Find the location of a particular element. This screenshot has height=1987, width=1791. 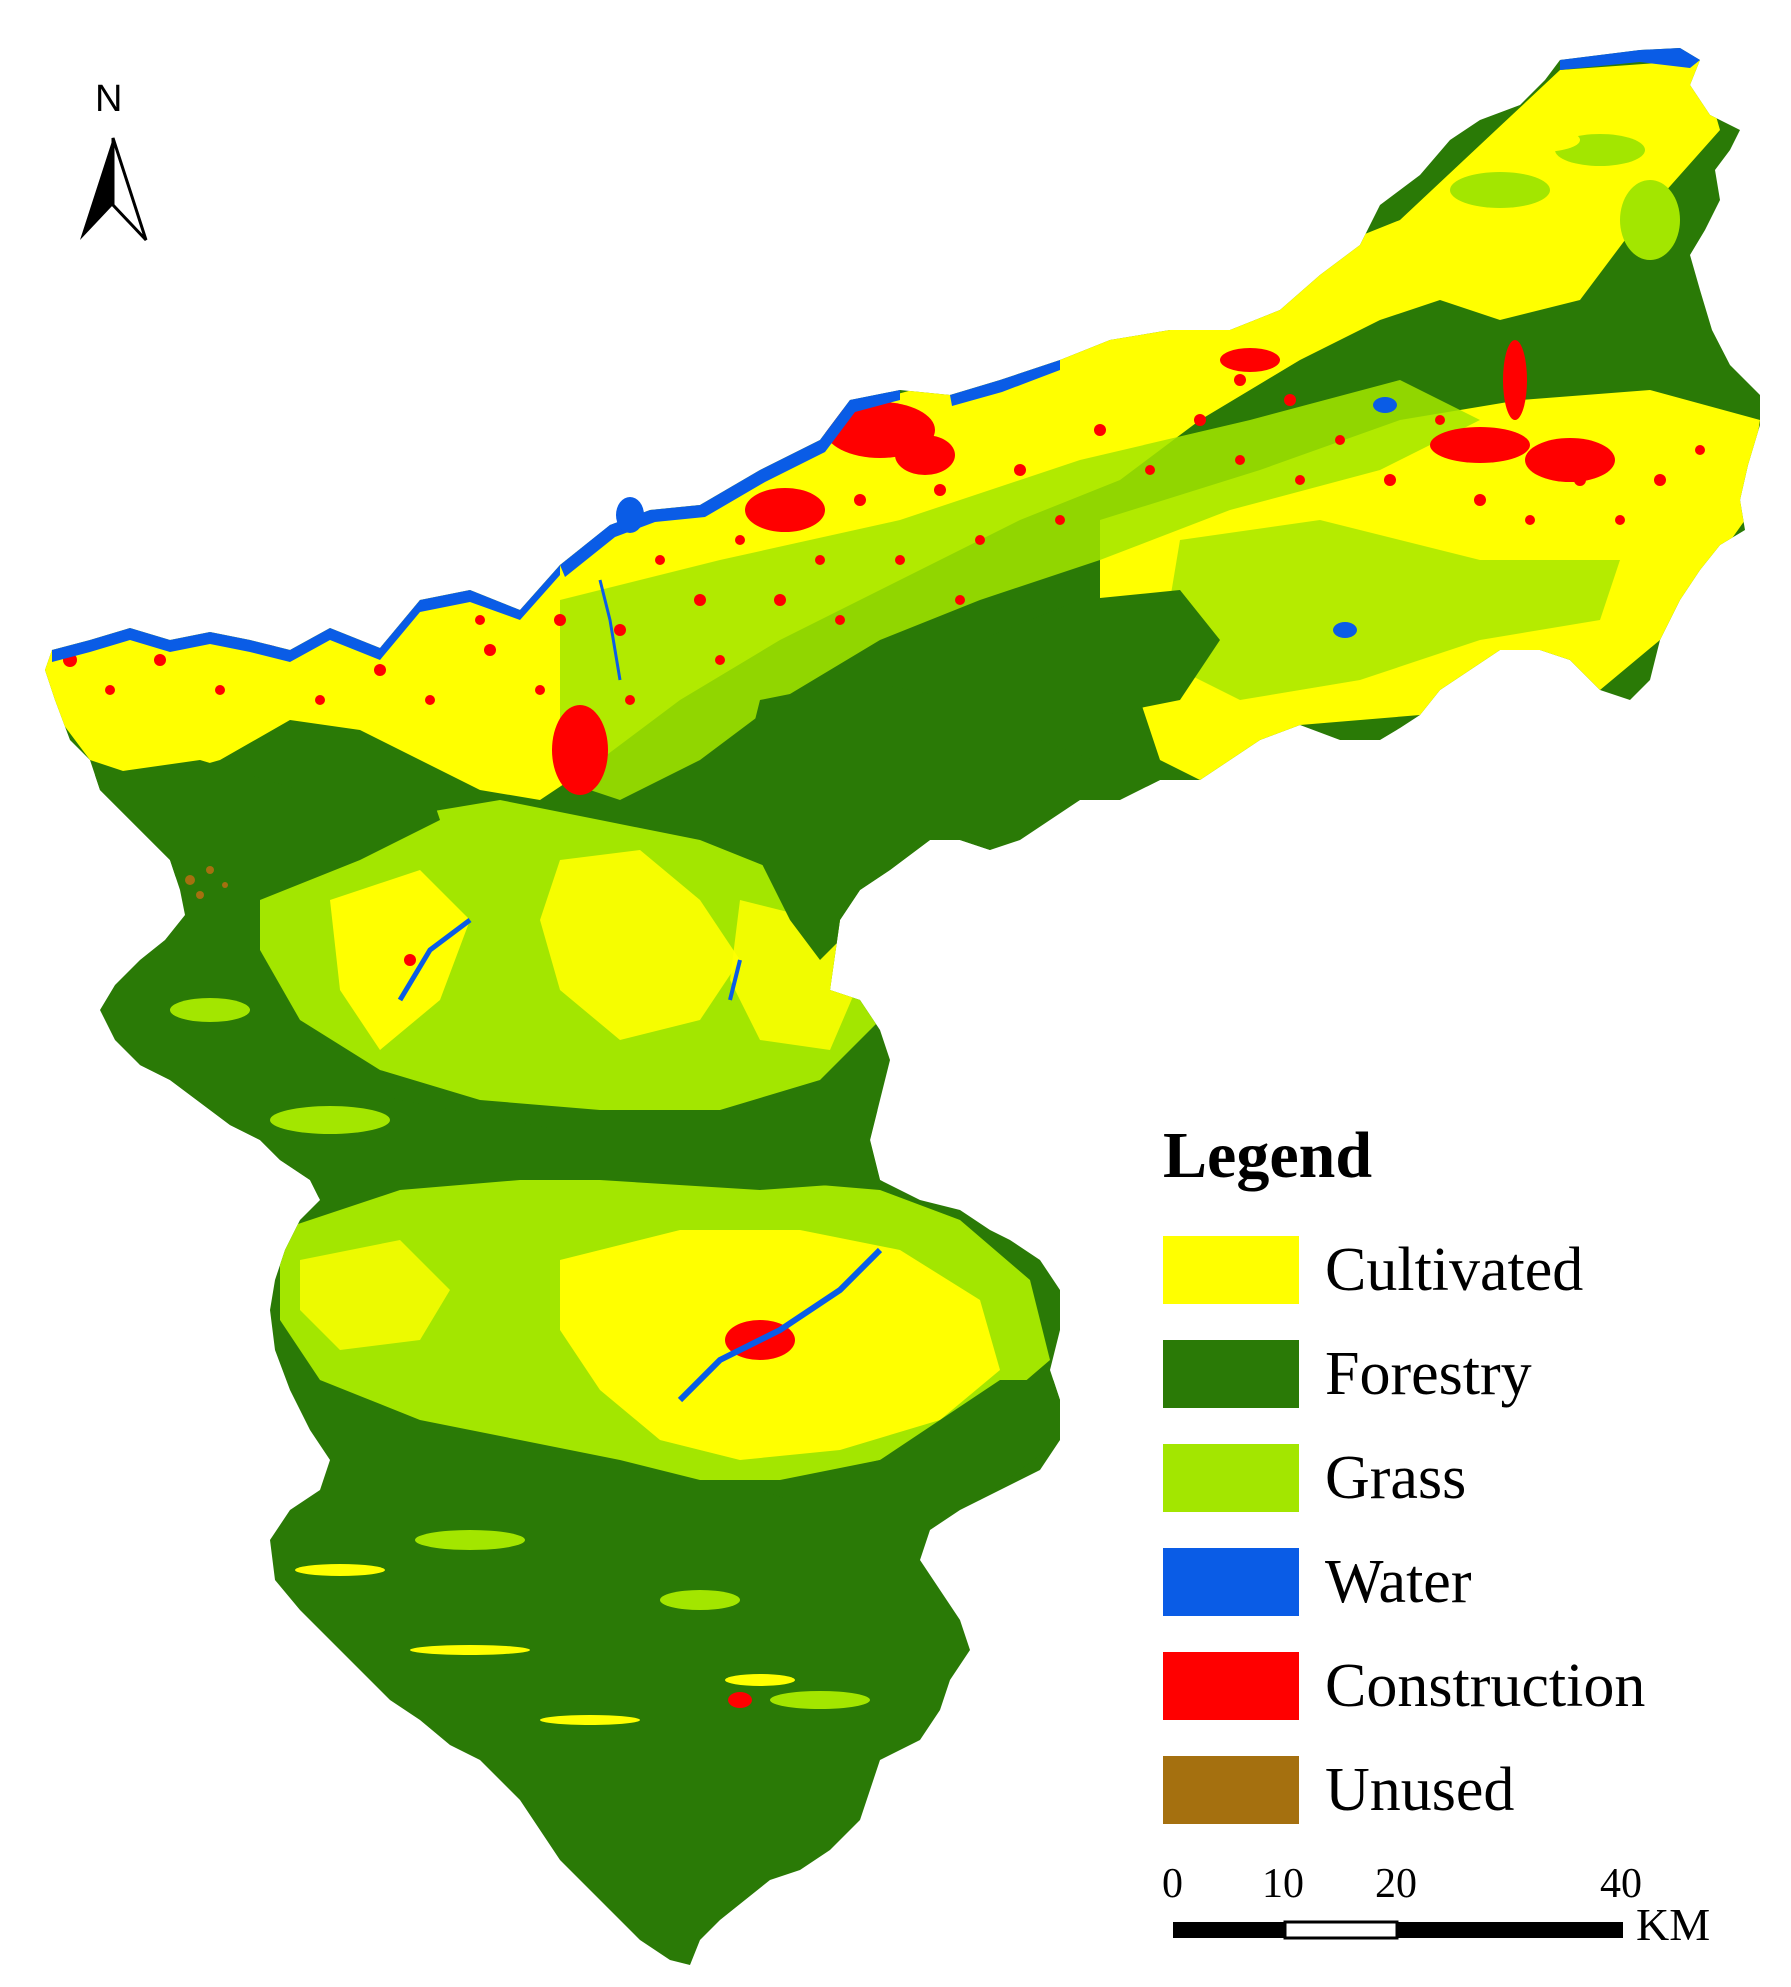

legend-item-forestry: Forestry is located at coordinates (1347, 1374).